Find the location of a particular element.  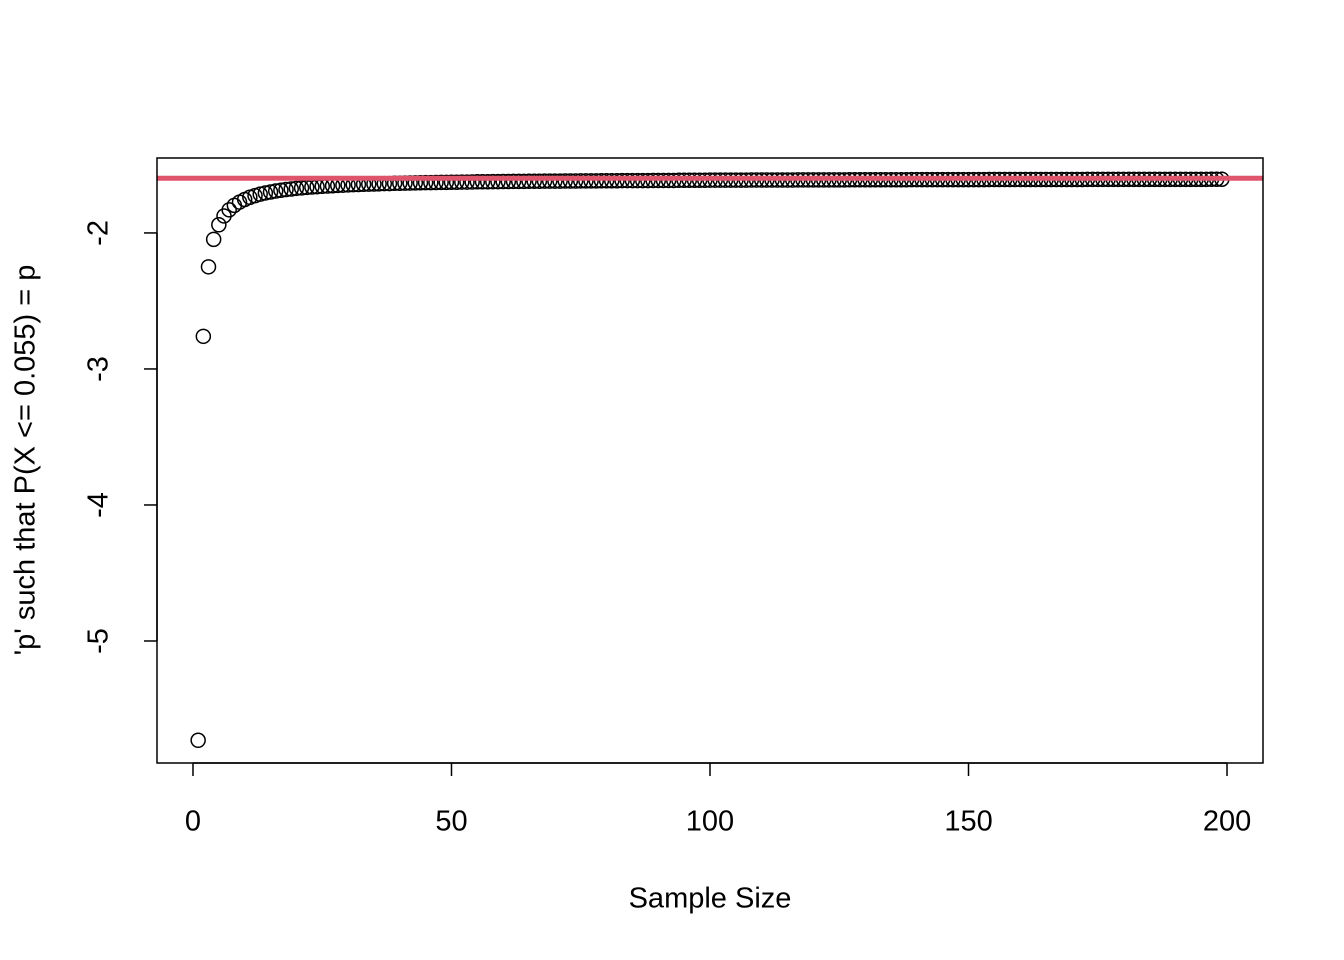

x-tick-label: 150 is located at coordinates (968, 822).